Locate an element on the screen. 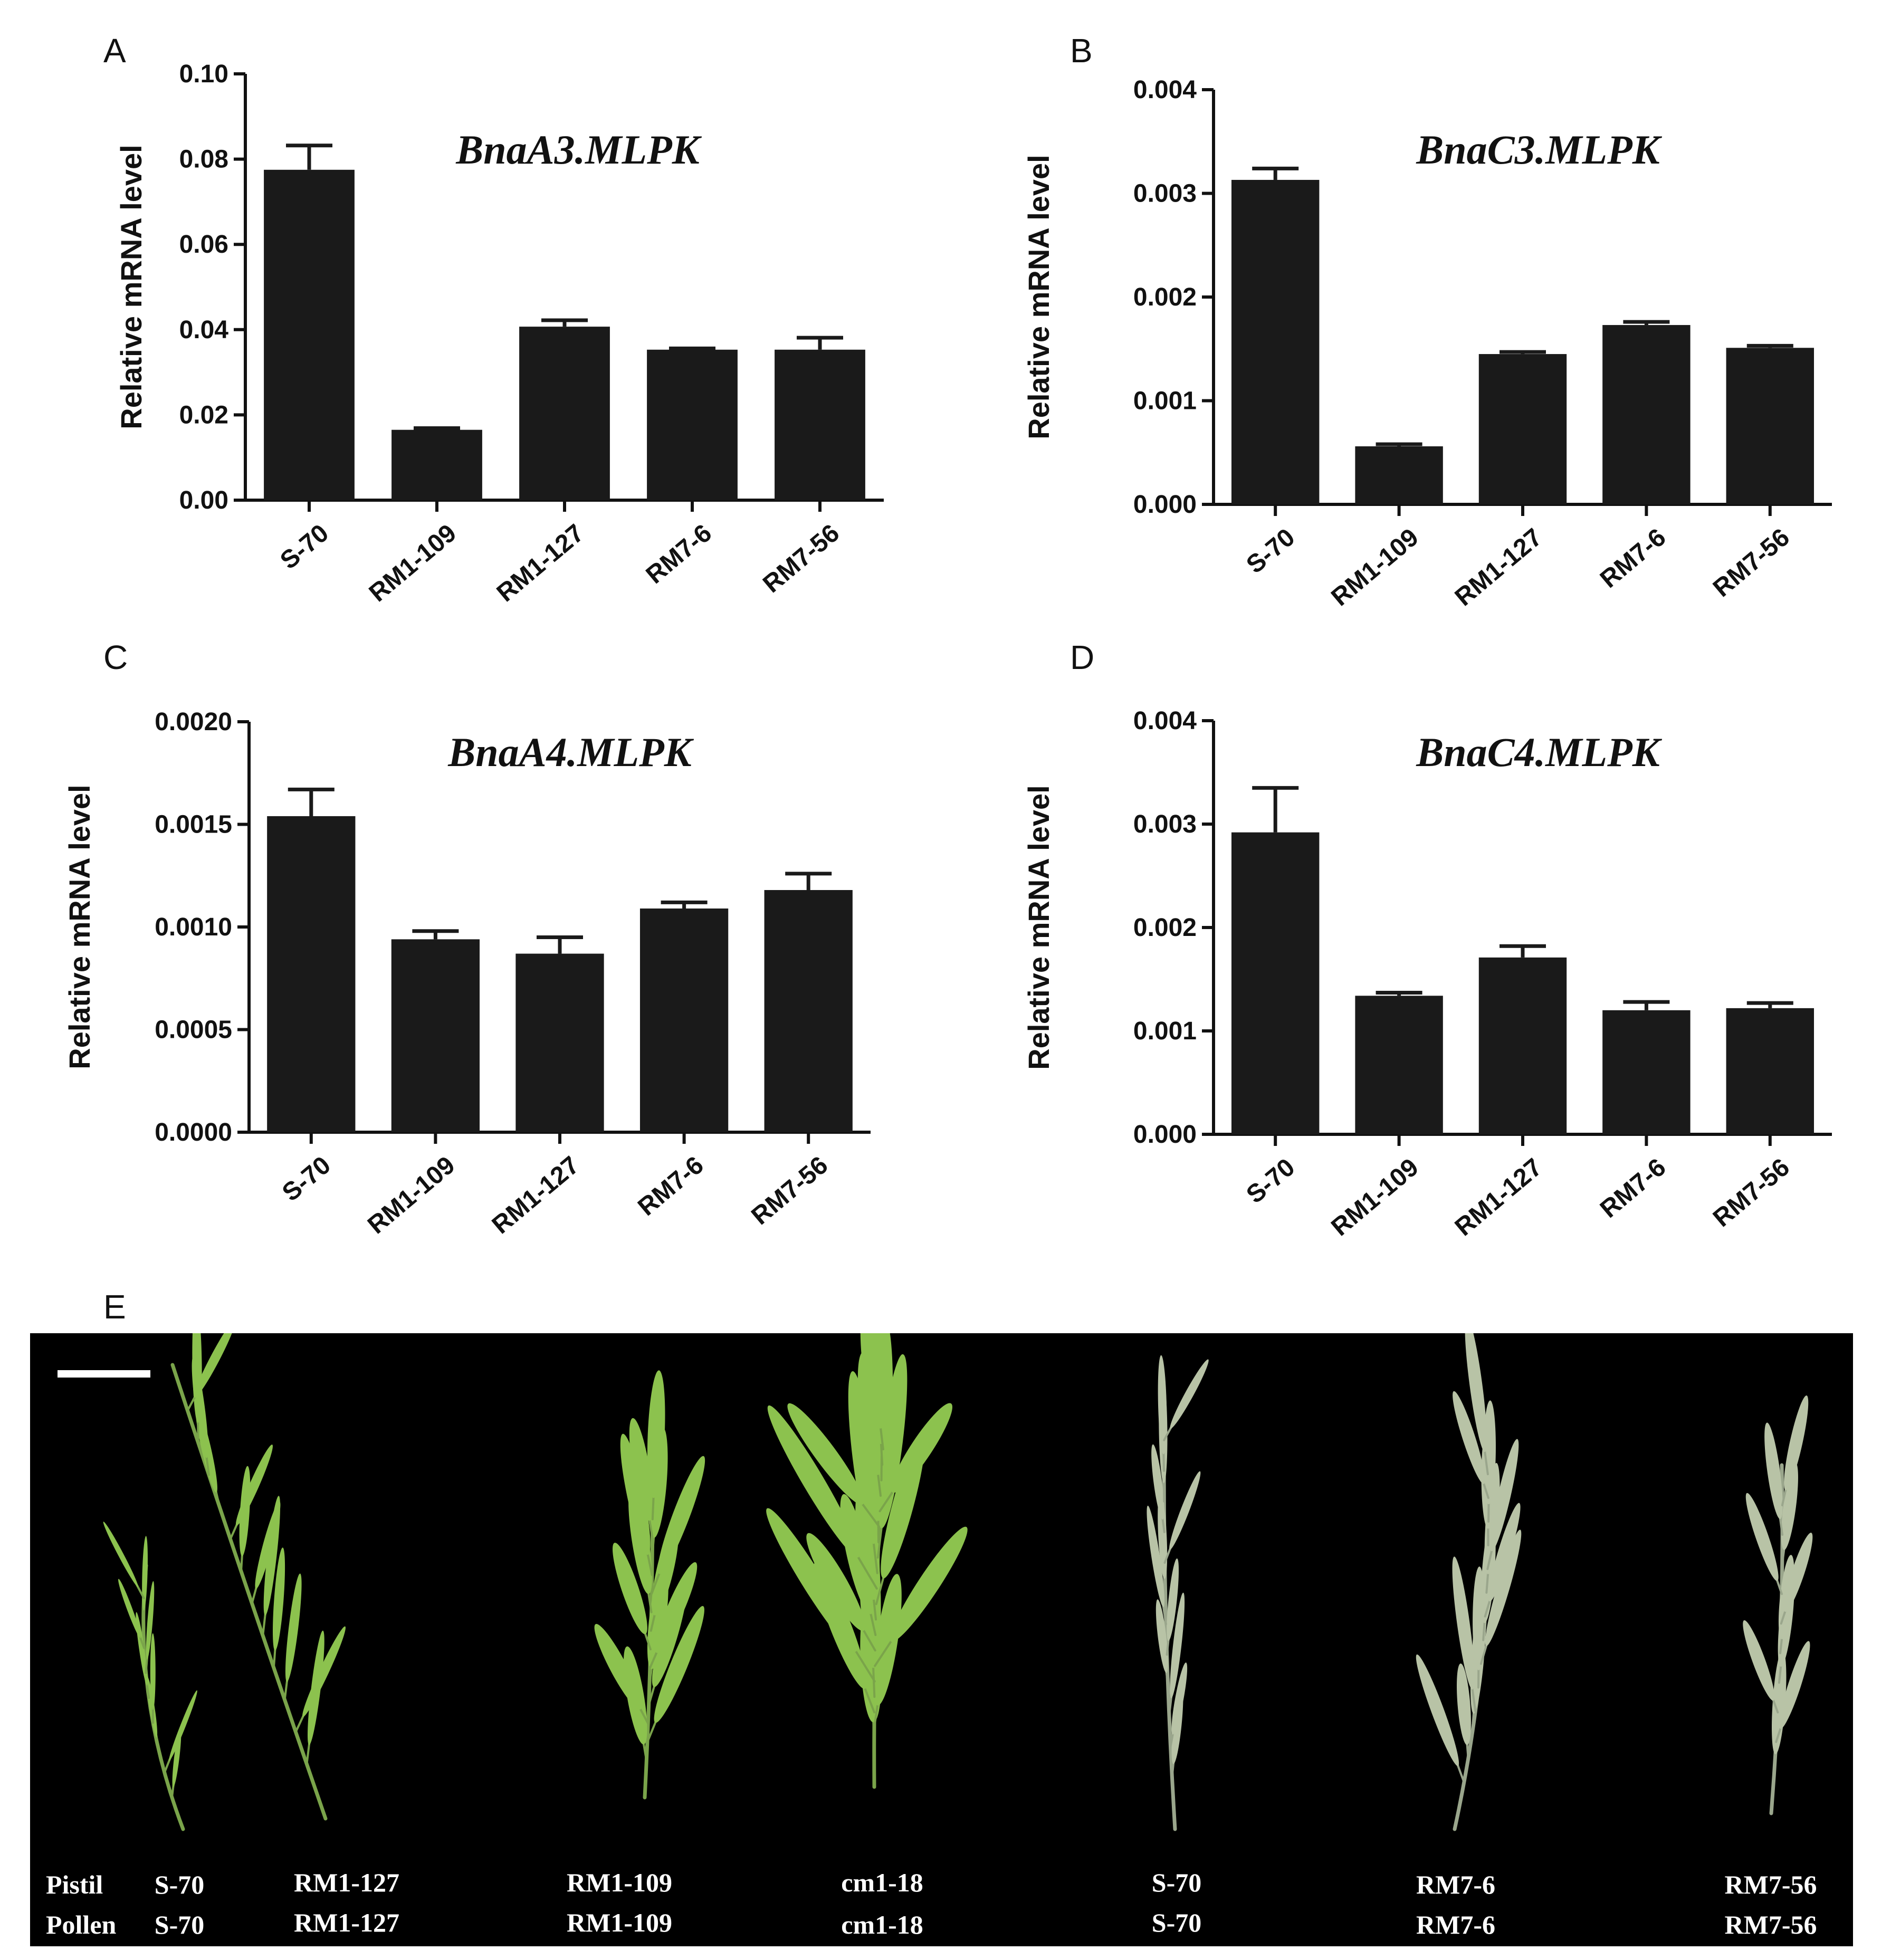 Image resolution: width=1891 pixels, height=1960 pixels. y-tick-label: 0.0010 is located at coordinates (193, 927).